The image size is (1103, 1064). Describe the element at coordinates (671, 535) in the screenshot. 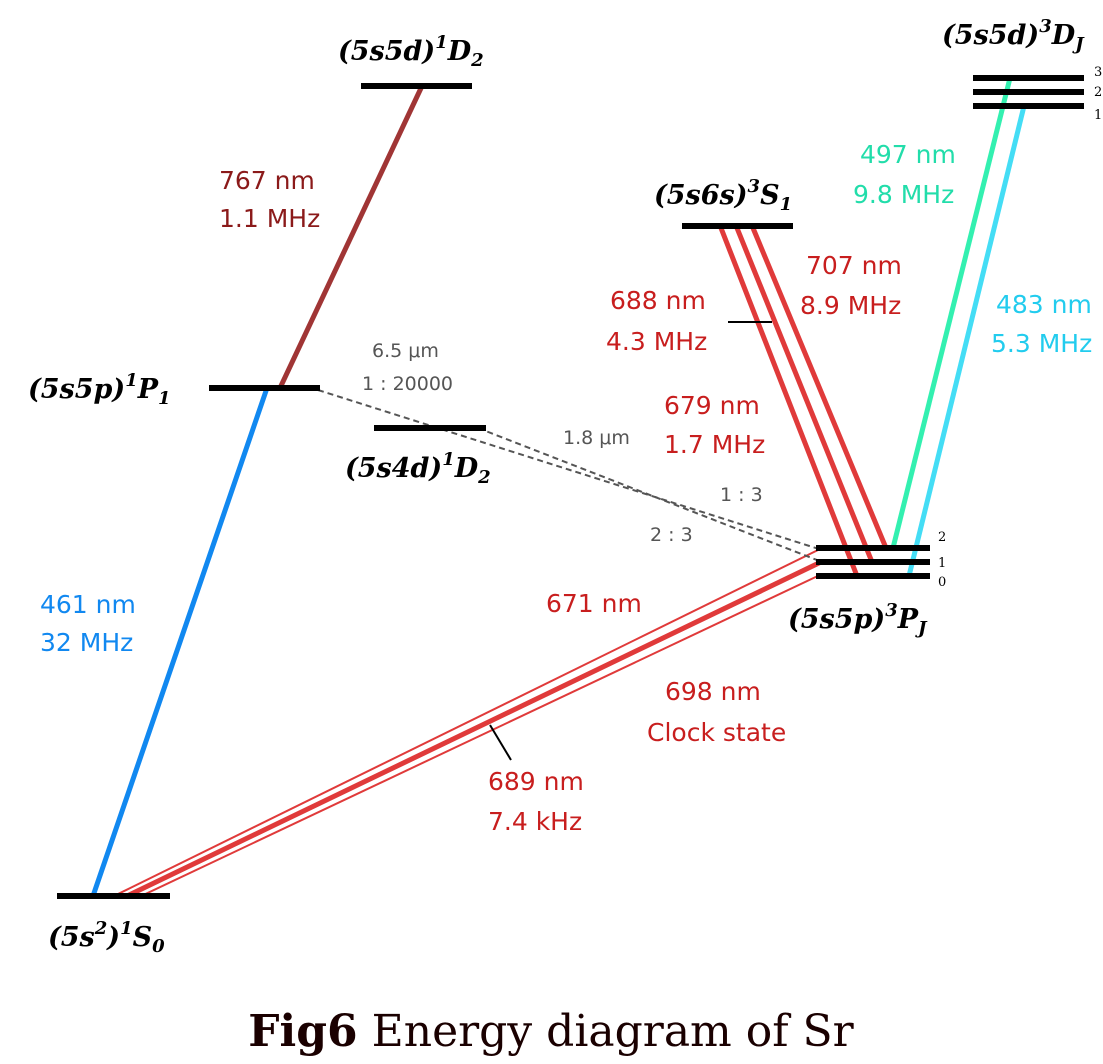

I see `label-decay-18-ratio-b: 2 : 3` at that location.